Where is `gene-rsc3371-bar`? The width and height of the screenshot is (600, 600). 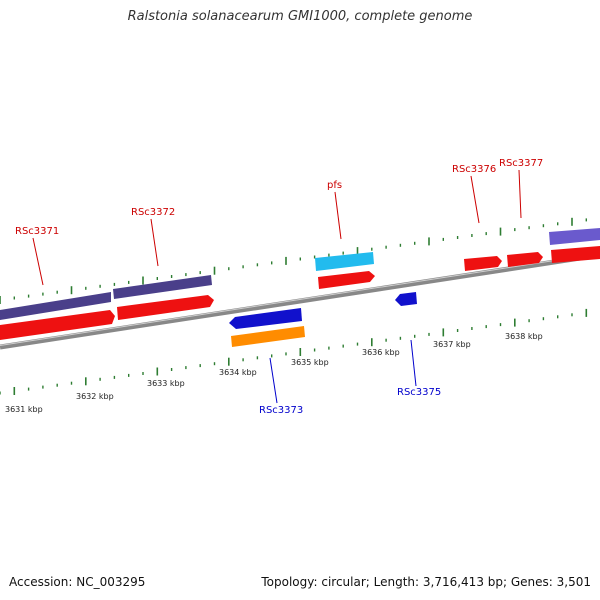 gene-rsc3371-bar is located at coordinates (55, 306).